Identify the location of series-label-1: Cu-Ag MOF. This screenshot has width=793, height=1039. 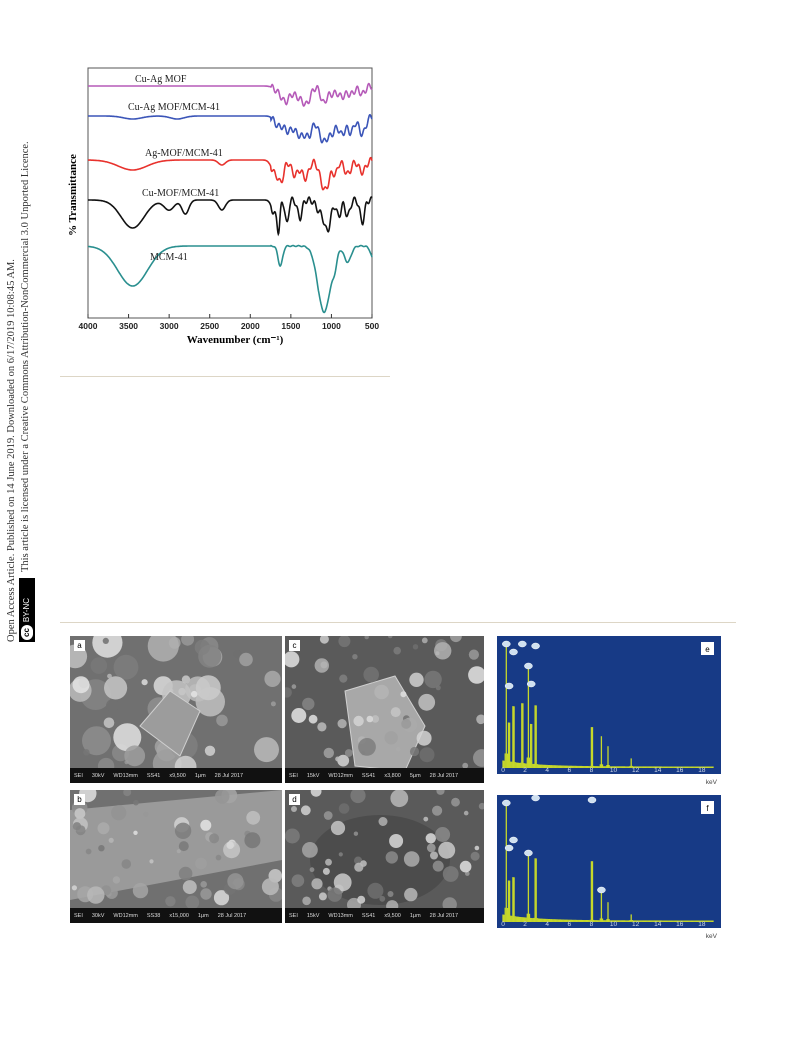
(161, 79).